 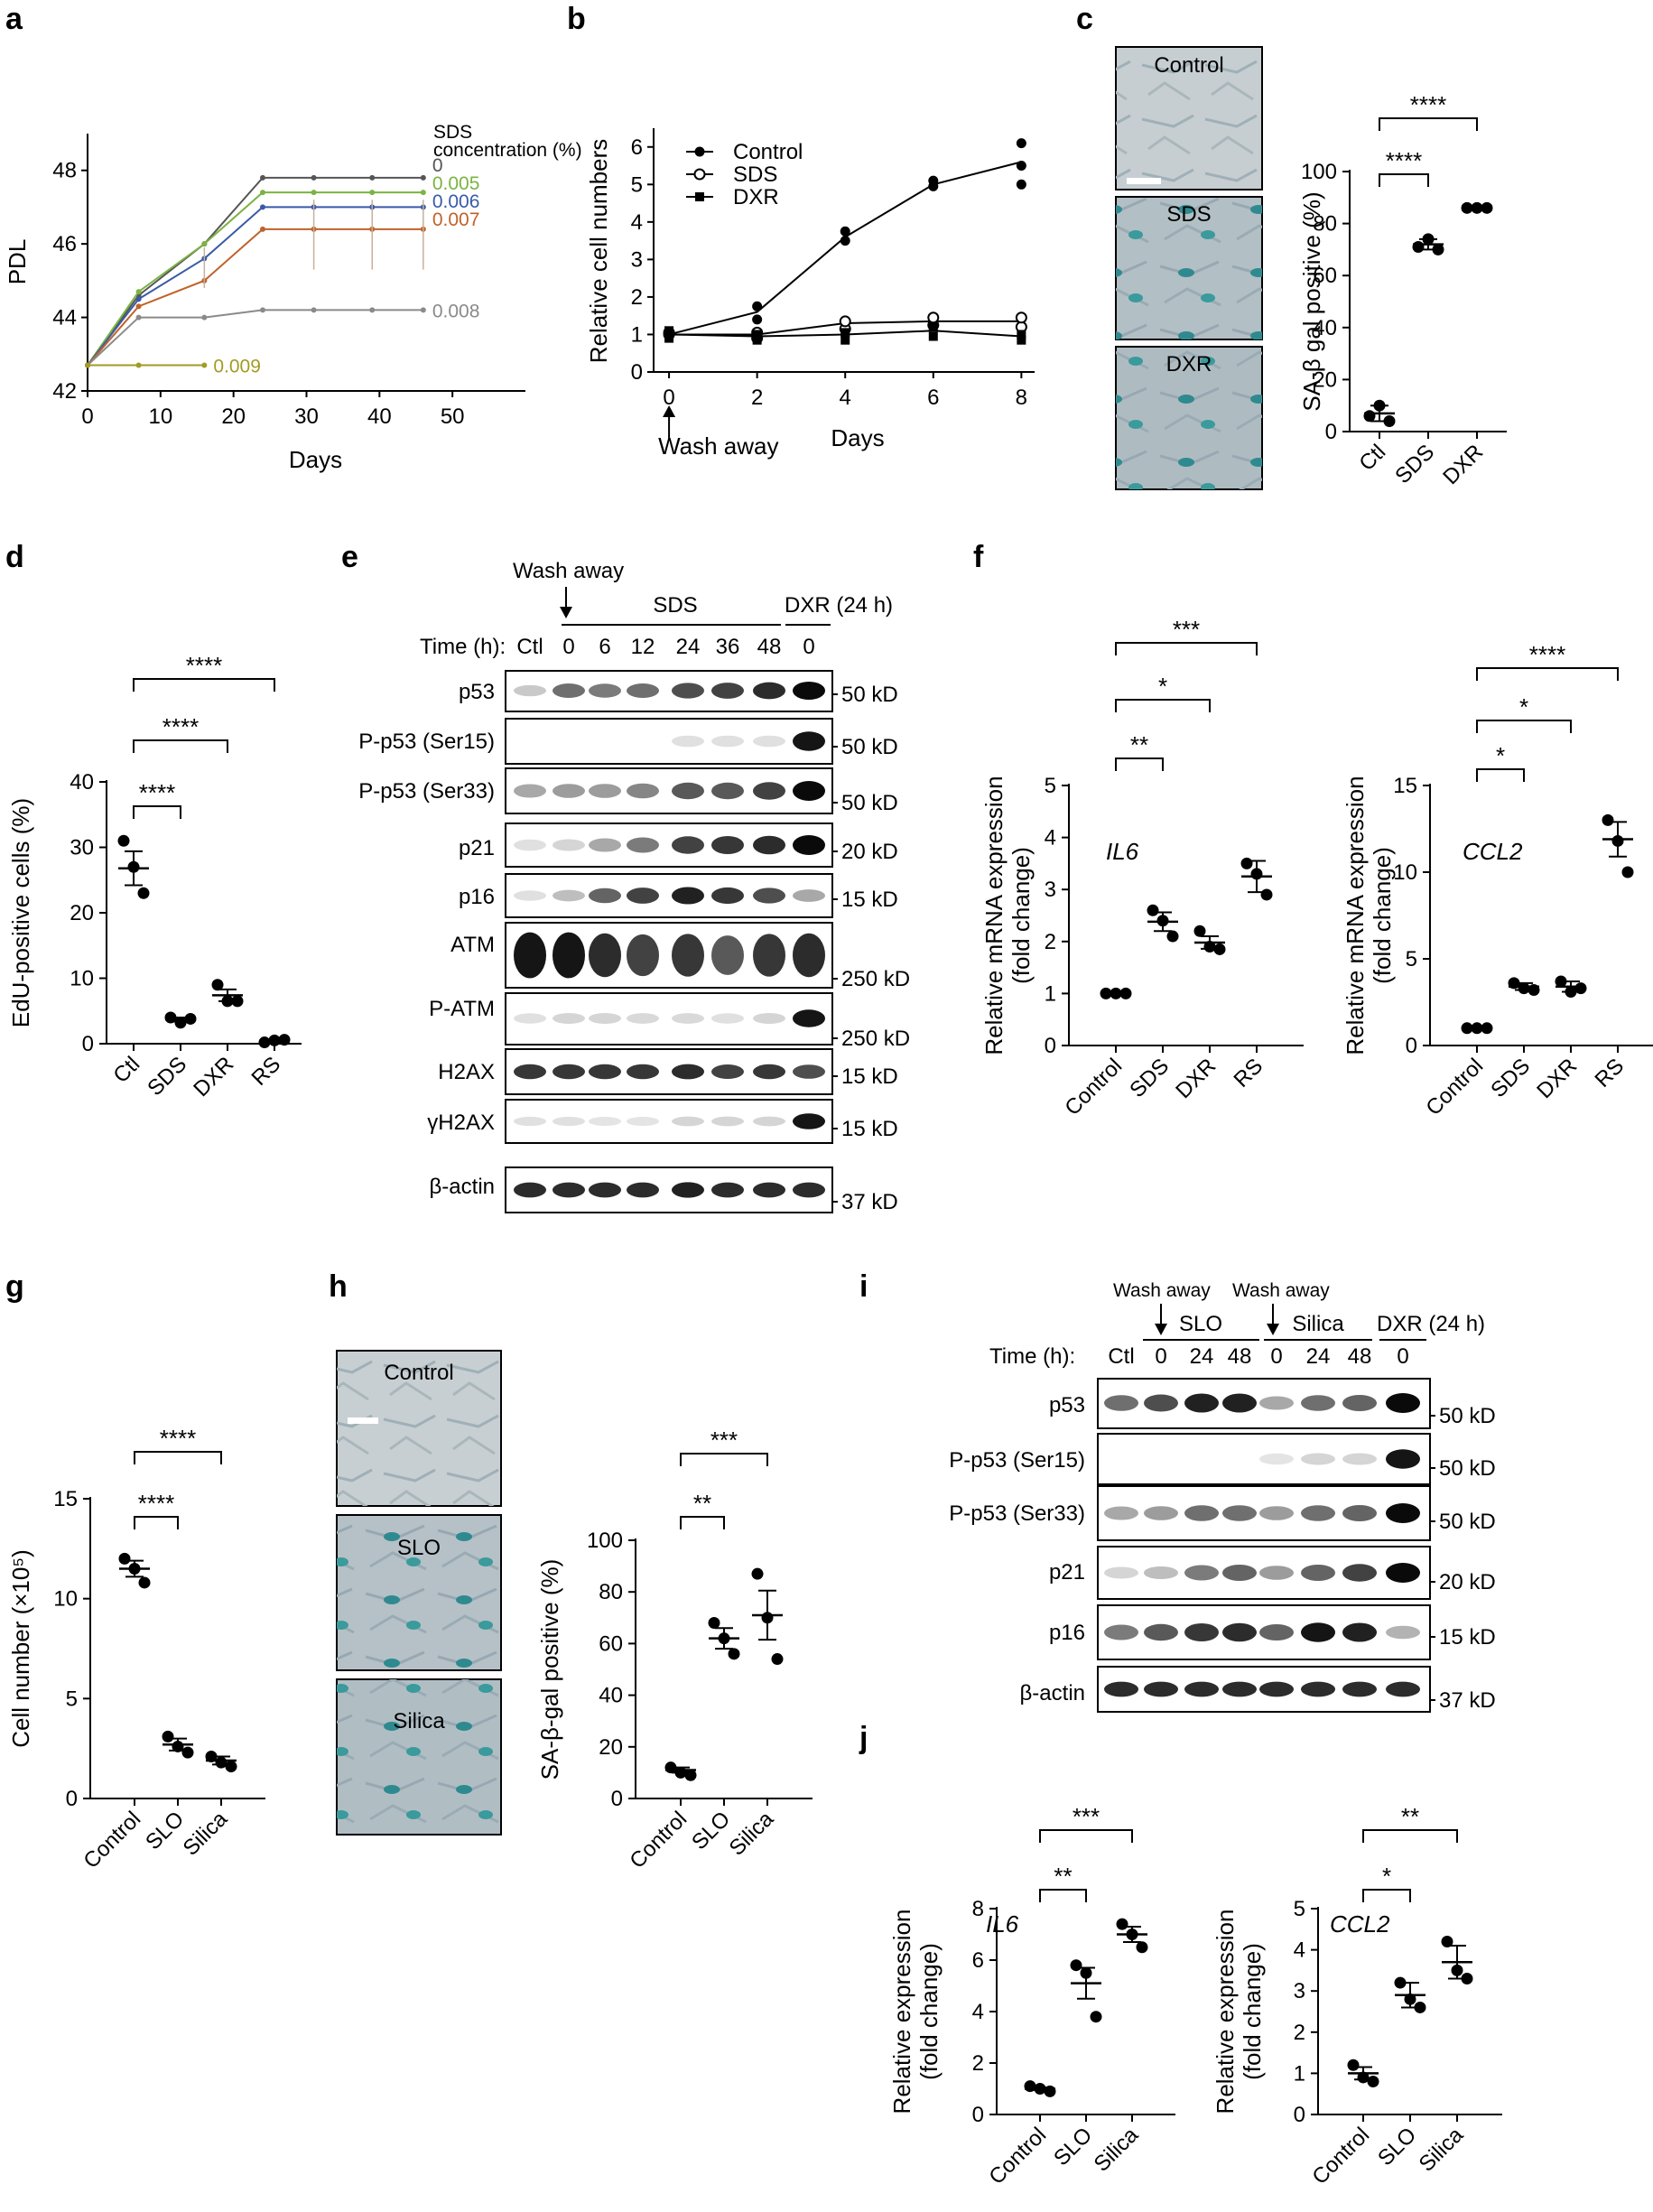 I want to click on c-category-label: SDS, so click(x=1414, y=464).